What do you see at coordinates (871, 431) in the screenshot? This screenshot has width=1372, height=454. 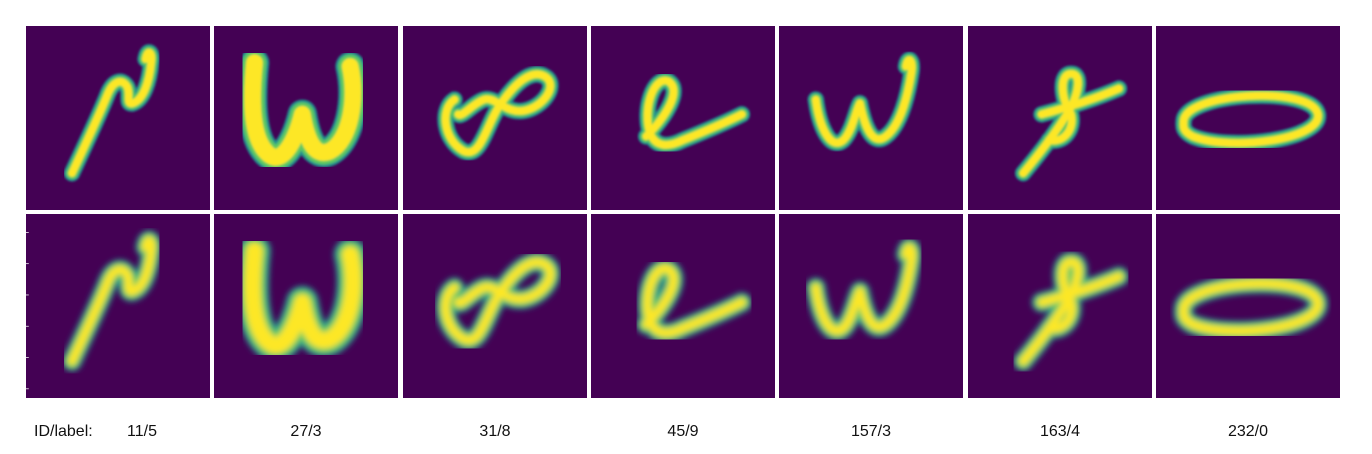 I see `id-label-caption: 157/3` at bounding box center [871, 431].